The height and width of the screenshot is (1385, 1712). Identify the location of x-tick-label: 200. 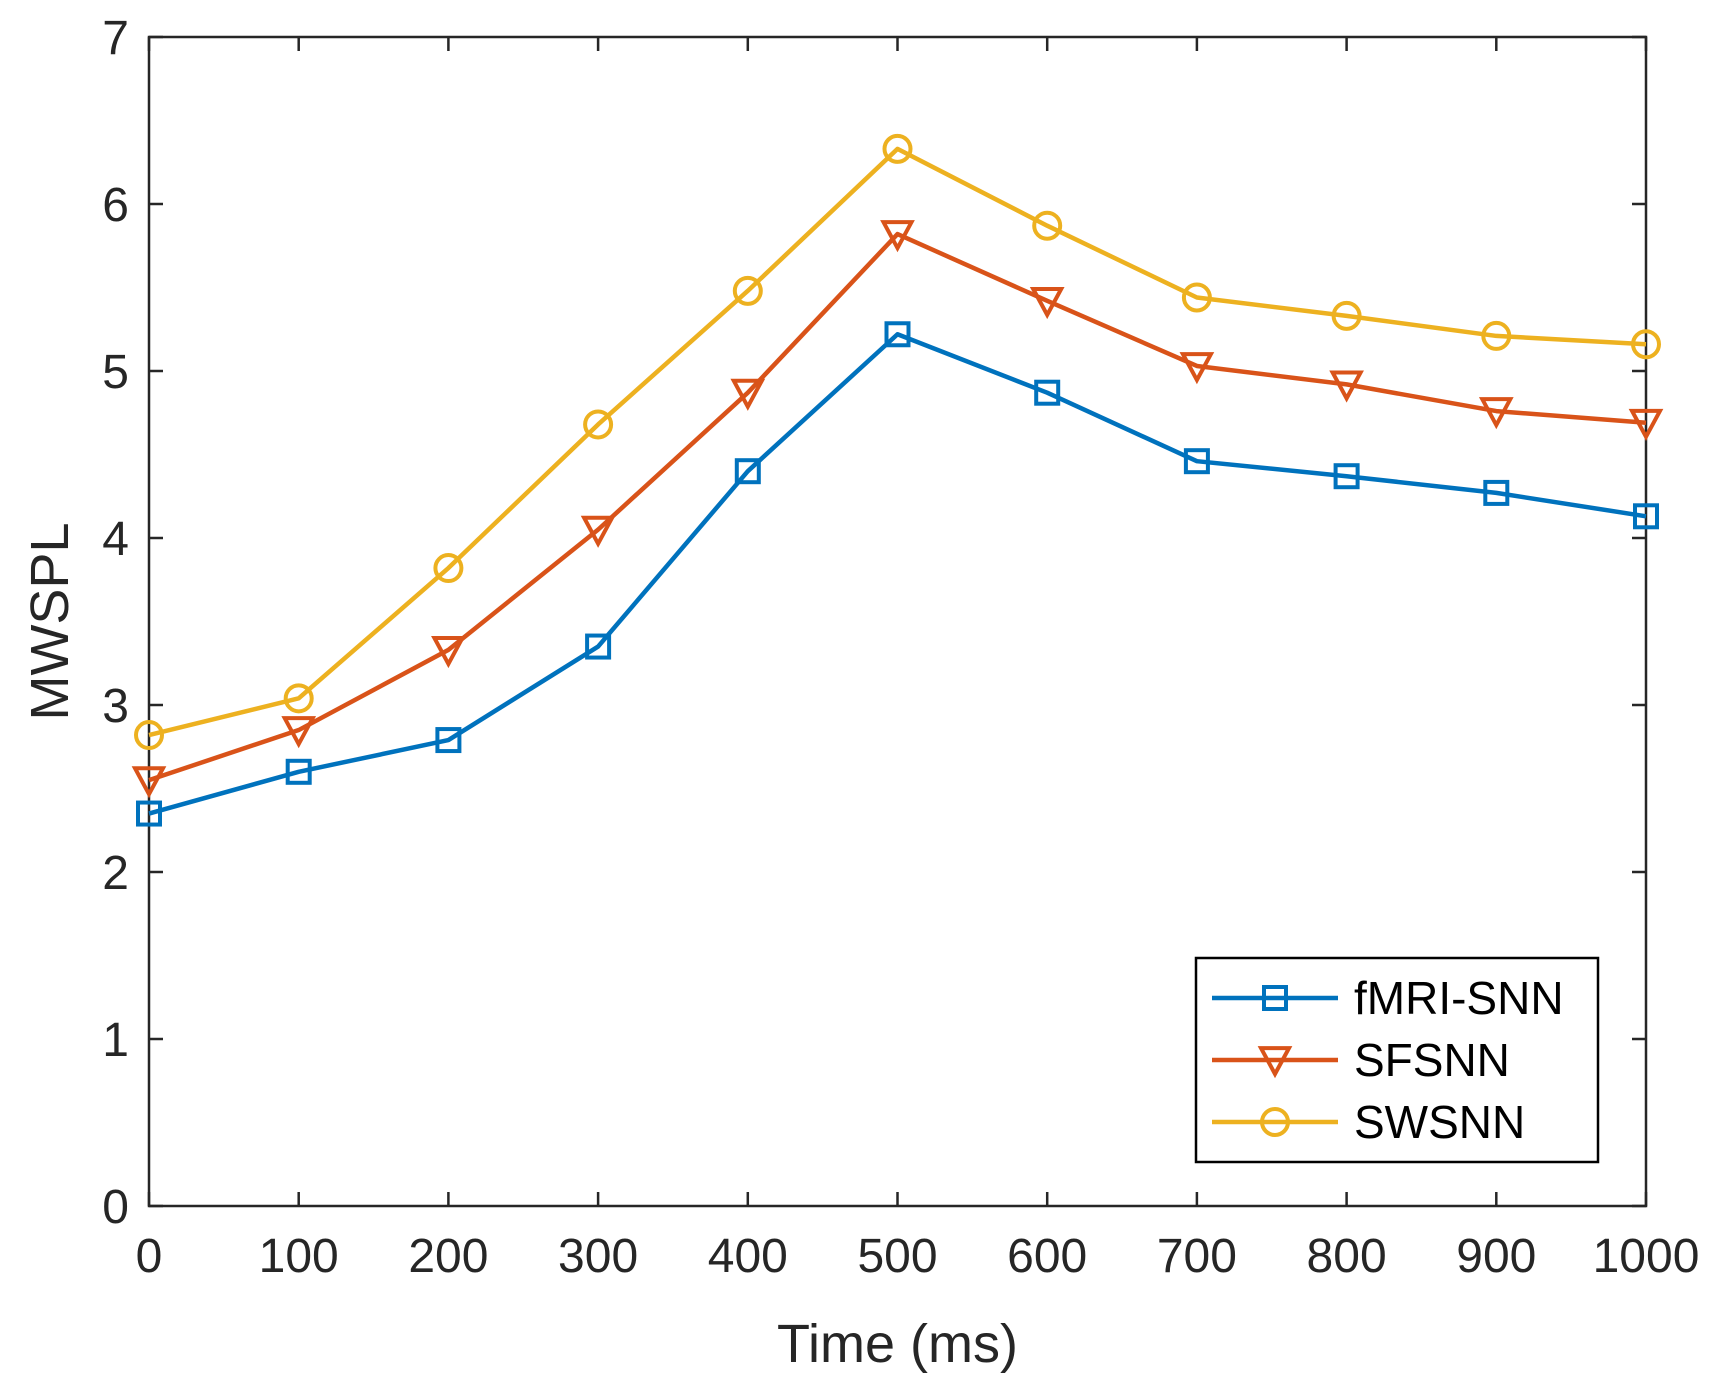
(448, 1256).